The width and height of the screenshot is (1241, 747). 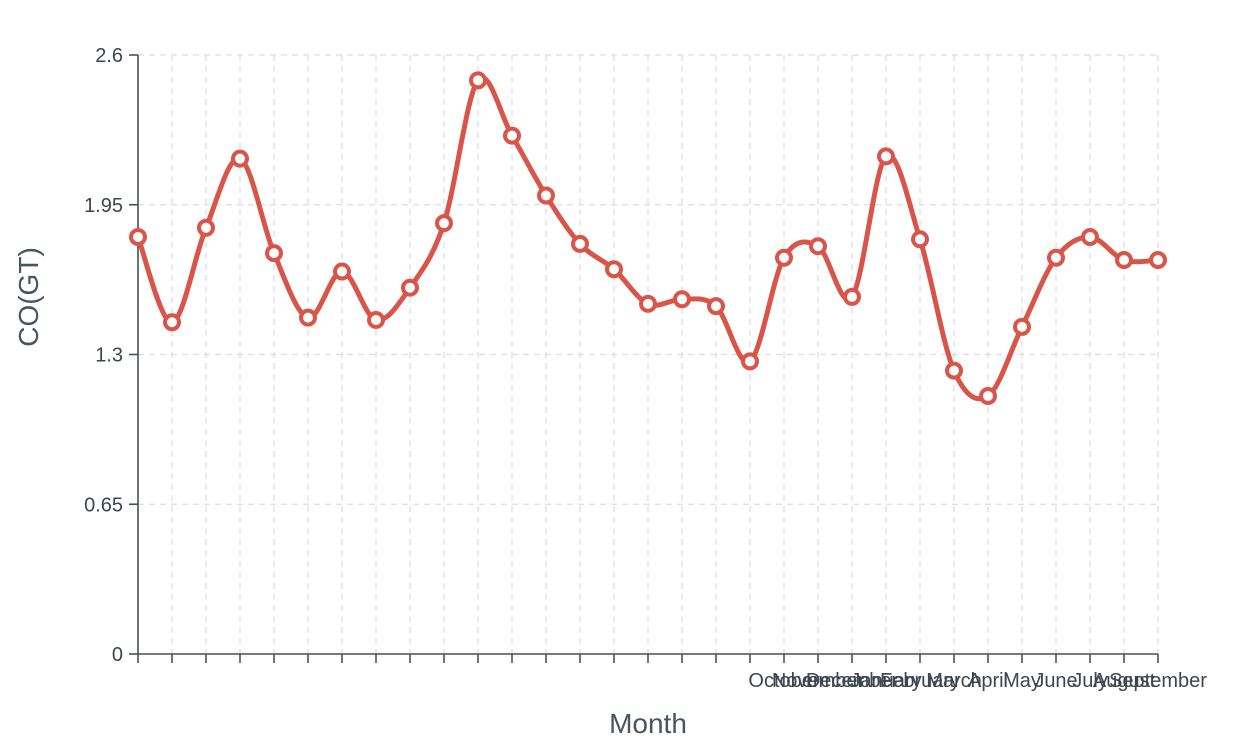 What do you see at coordinates (28, 297) in the screenshot?
I see `y-axis-title: CO(GT)` at bounding box center [28, 297].